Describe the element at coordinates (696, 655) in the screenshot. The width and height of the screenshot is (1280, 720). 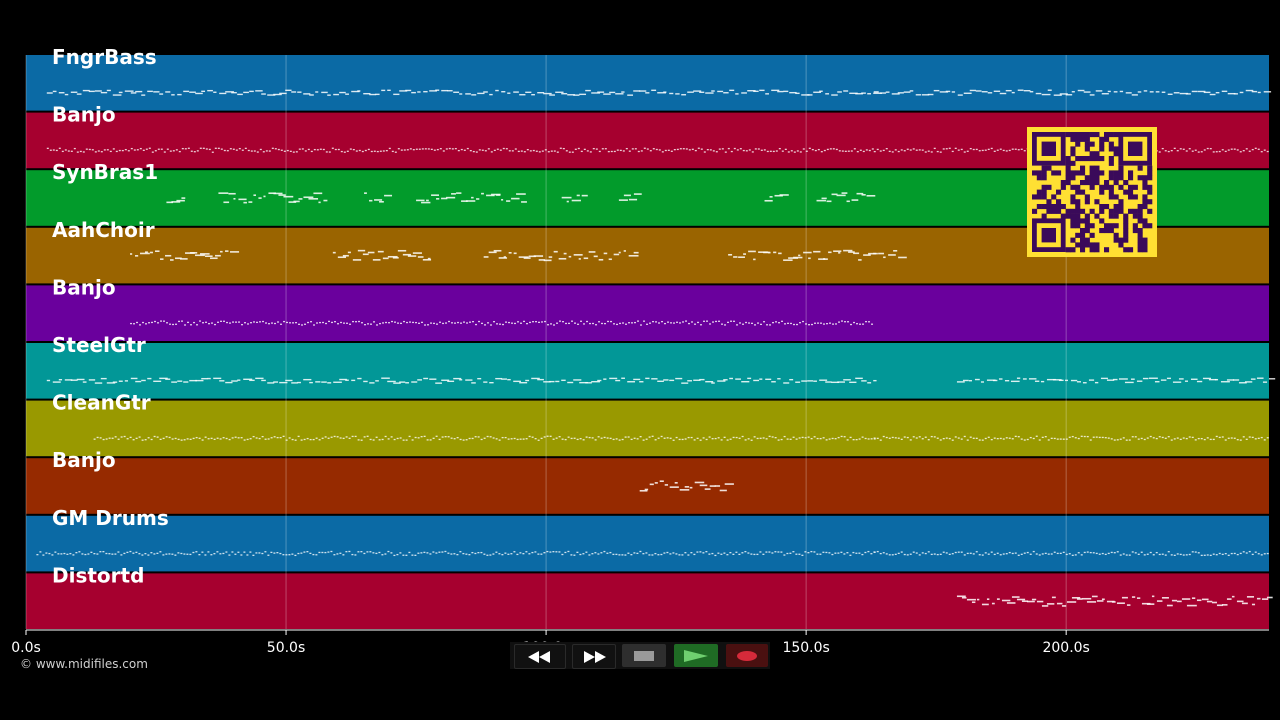
I see `play-button` at that location.